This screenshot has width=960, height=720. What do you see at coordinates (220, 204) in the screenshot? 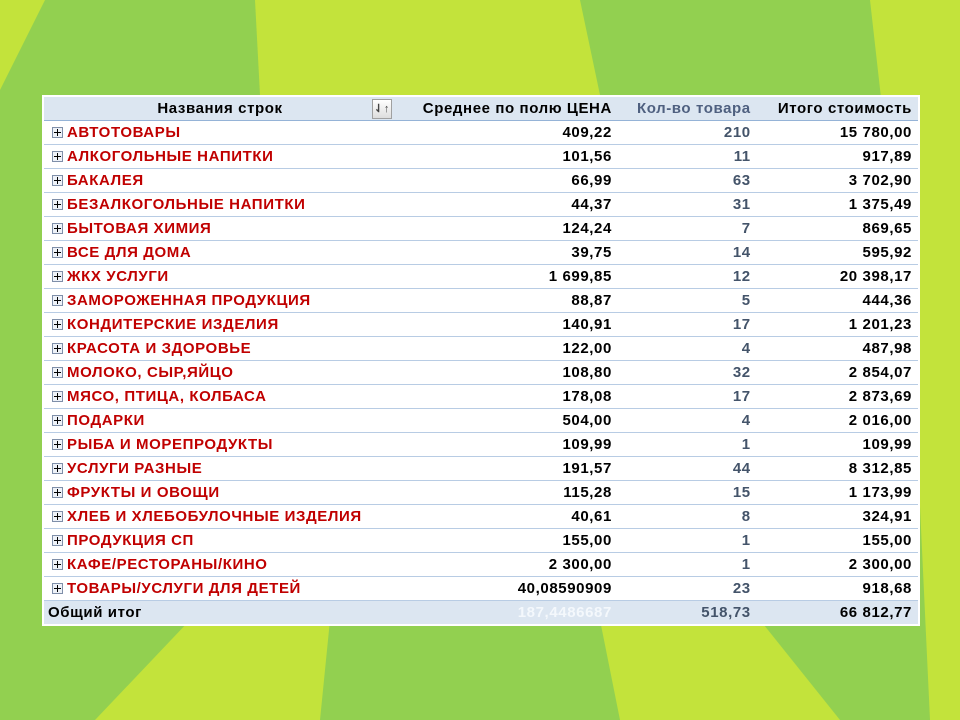
I see `row-label: БЕЗАЛКОГОЛЬНЫЕ НАПИТКИ` at bounding box center [220, 204].